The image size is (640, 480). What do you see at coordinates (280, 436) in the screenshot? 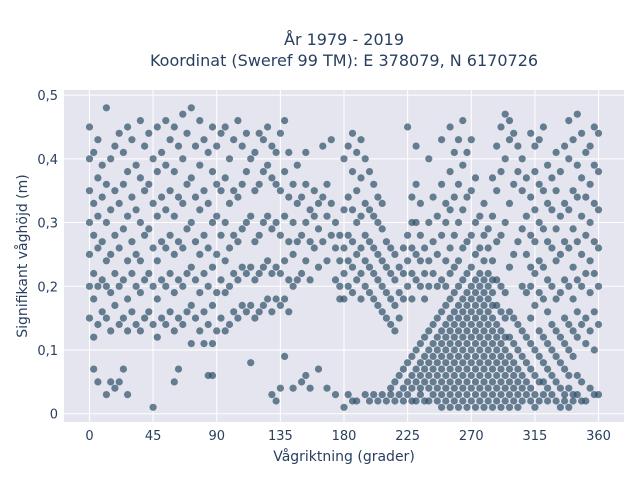
I see `x-tick-label-3: 135` at bounding box center [280, 436].